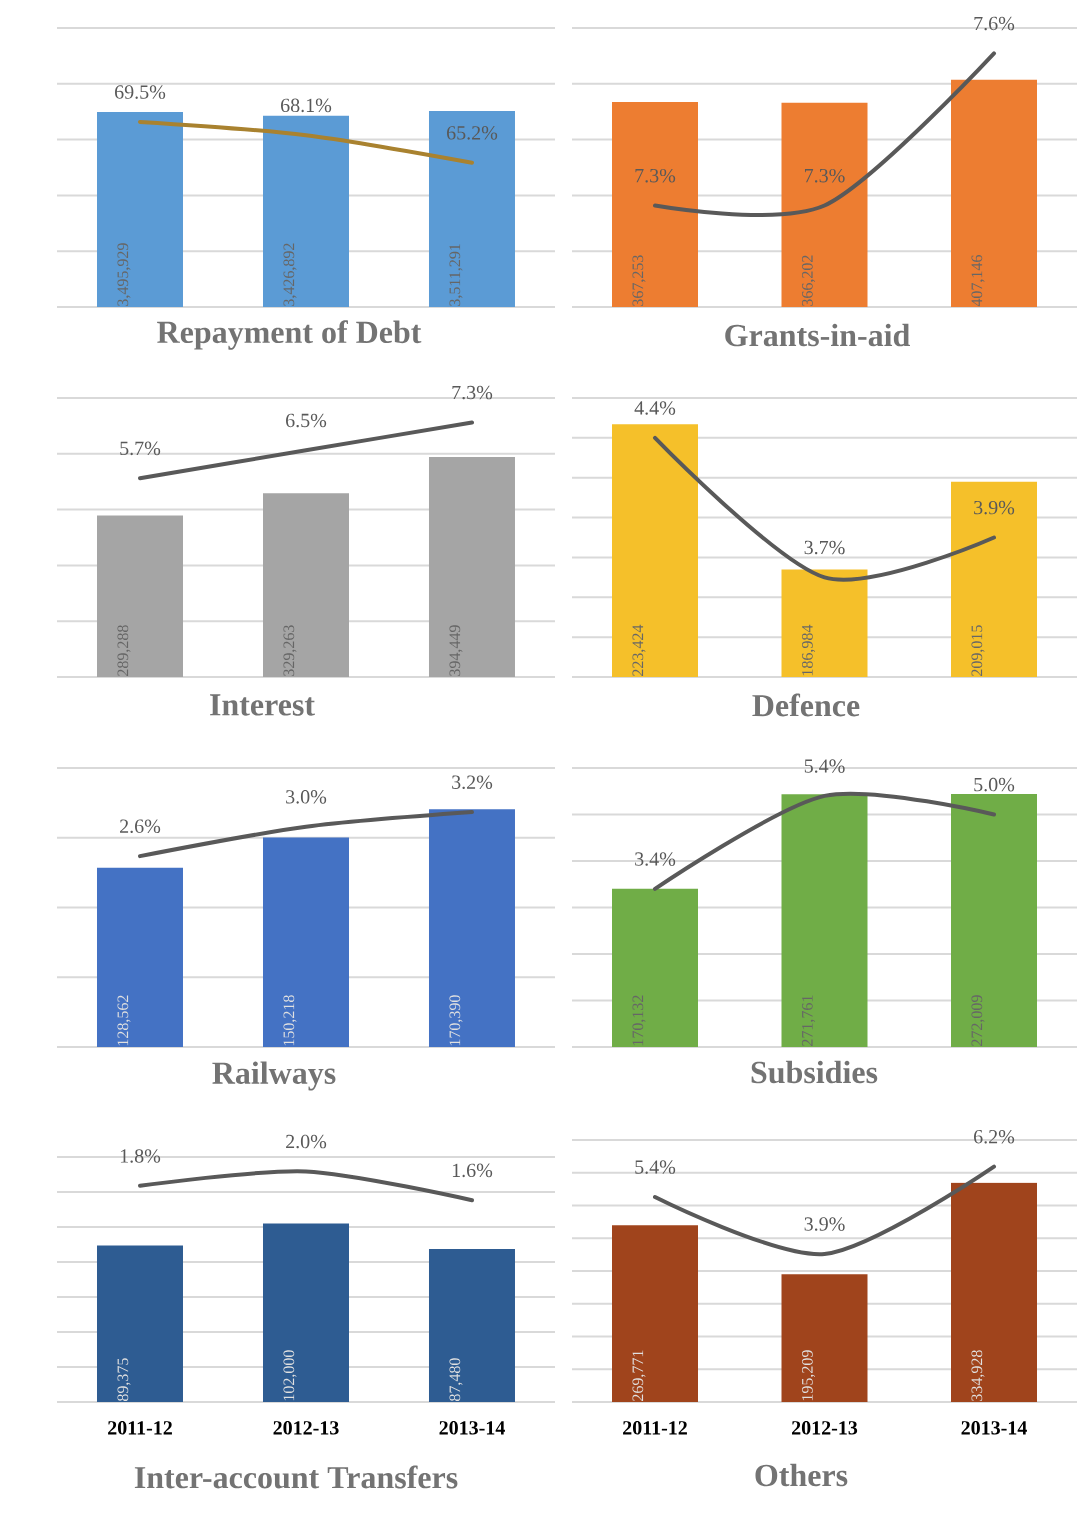 The width and height of the screenshot is (1079, 1513). What do you see at coordinates (306, 797) in the screenshot?
I see `data-label: 3.0%` at bounding box center [306, 797].